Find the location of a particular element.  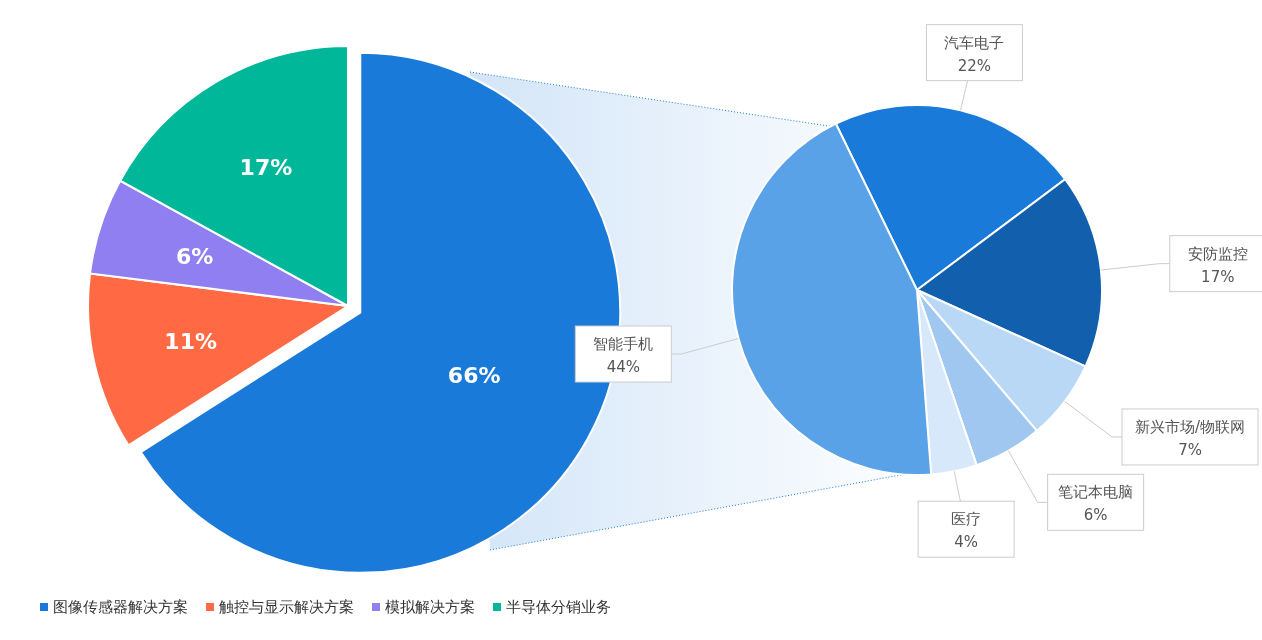

data-label: 44% is located at coordinates (623, 367).